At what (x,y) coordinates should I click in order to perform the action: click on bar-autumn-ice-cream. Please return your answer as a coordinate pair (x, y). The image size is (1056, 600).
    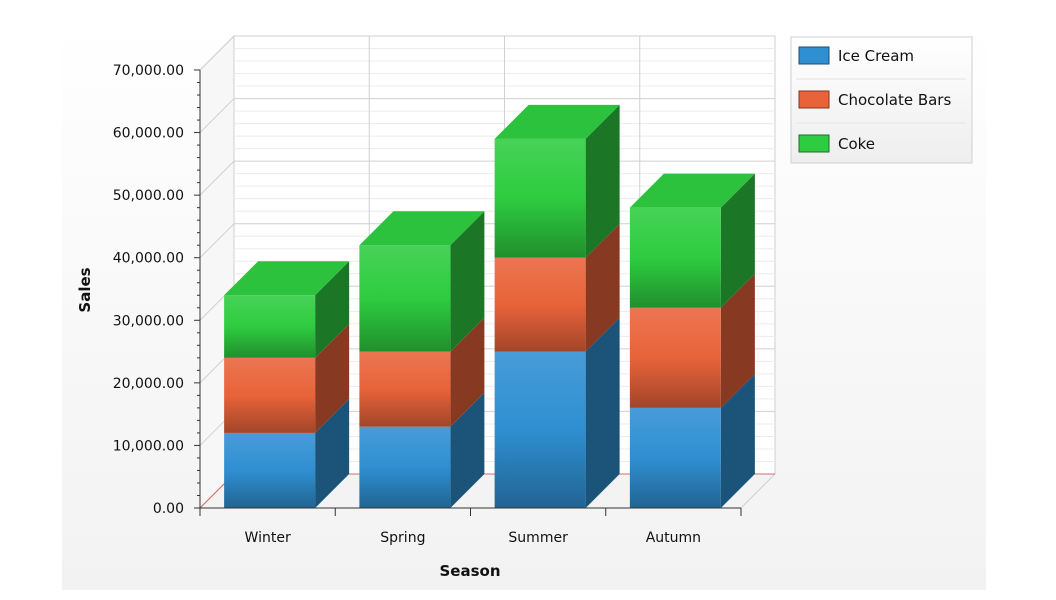
    Looking at the image, I should click on (692, 440).